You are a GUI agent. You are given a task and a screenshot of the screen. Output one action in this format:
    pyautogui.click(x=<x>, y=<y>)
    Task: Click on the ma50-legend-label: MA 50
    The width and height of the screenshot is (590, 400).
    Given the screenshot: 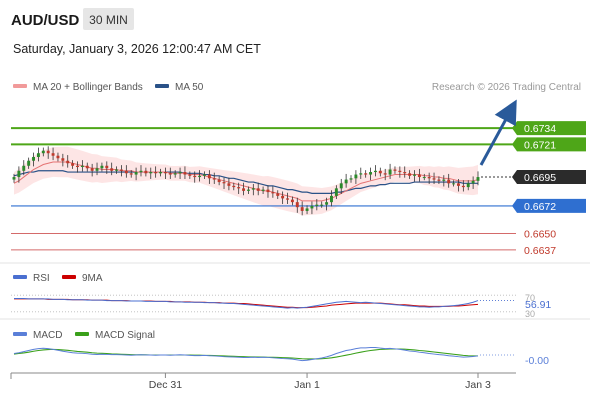 What is the action you would take?
    pyautogui.click(x=189, y=87)
    